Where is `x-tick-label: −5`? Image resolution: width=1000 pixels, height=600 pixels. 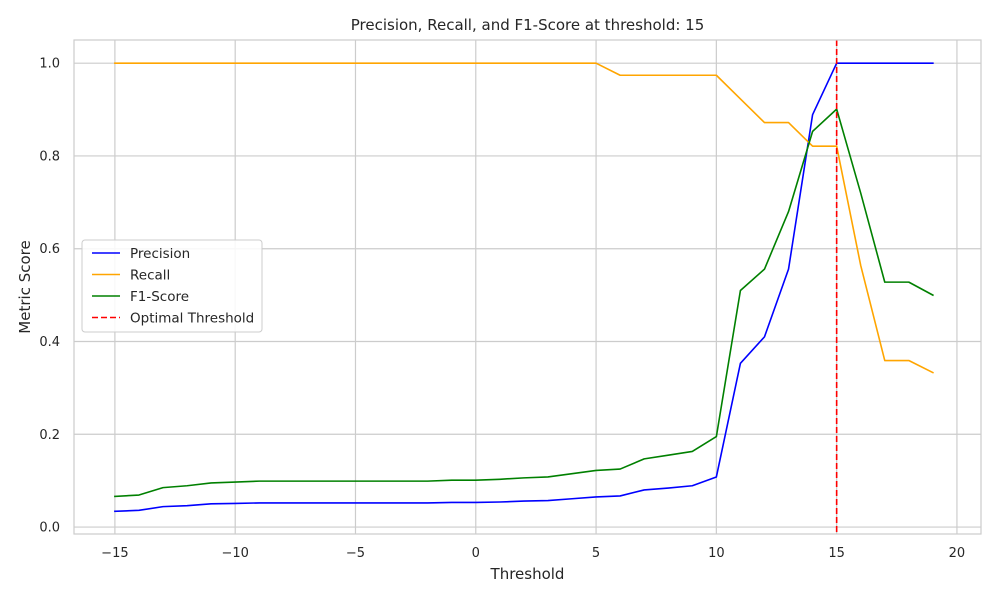
x-tick-label: −5 is located at coordinates (355, 553).